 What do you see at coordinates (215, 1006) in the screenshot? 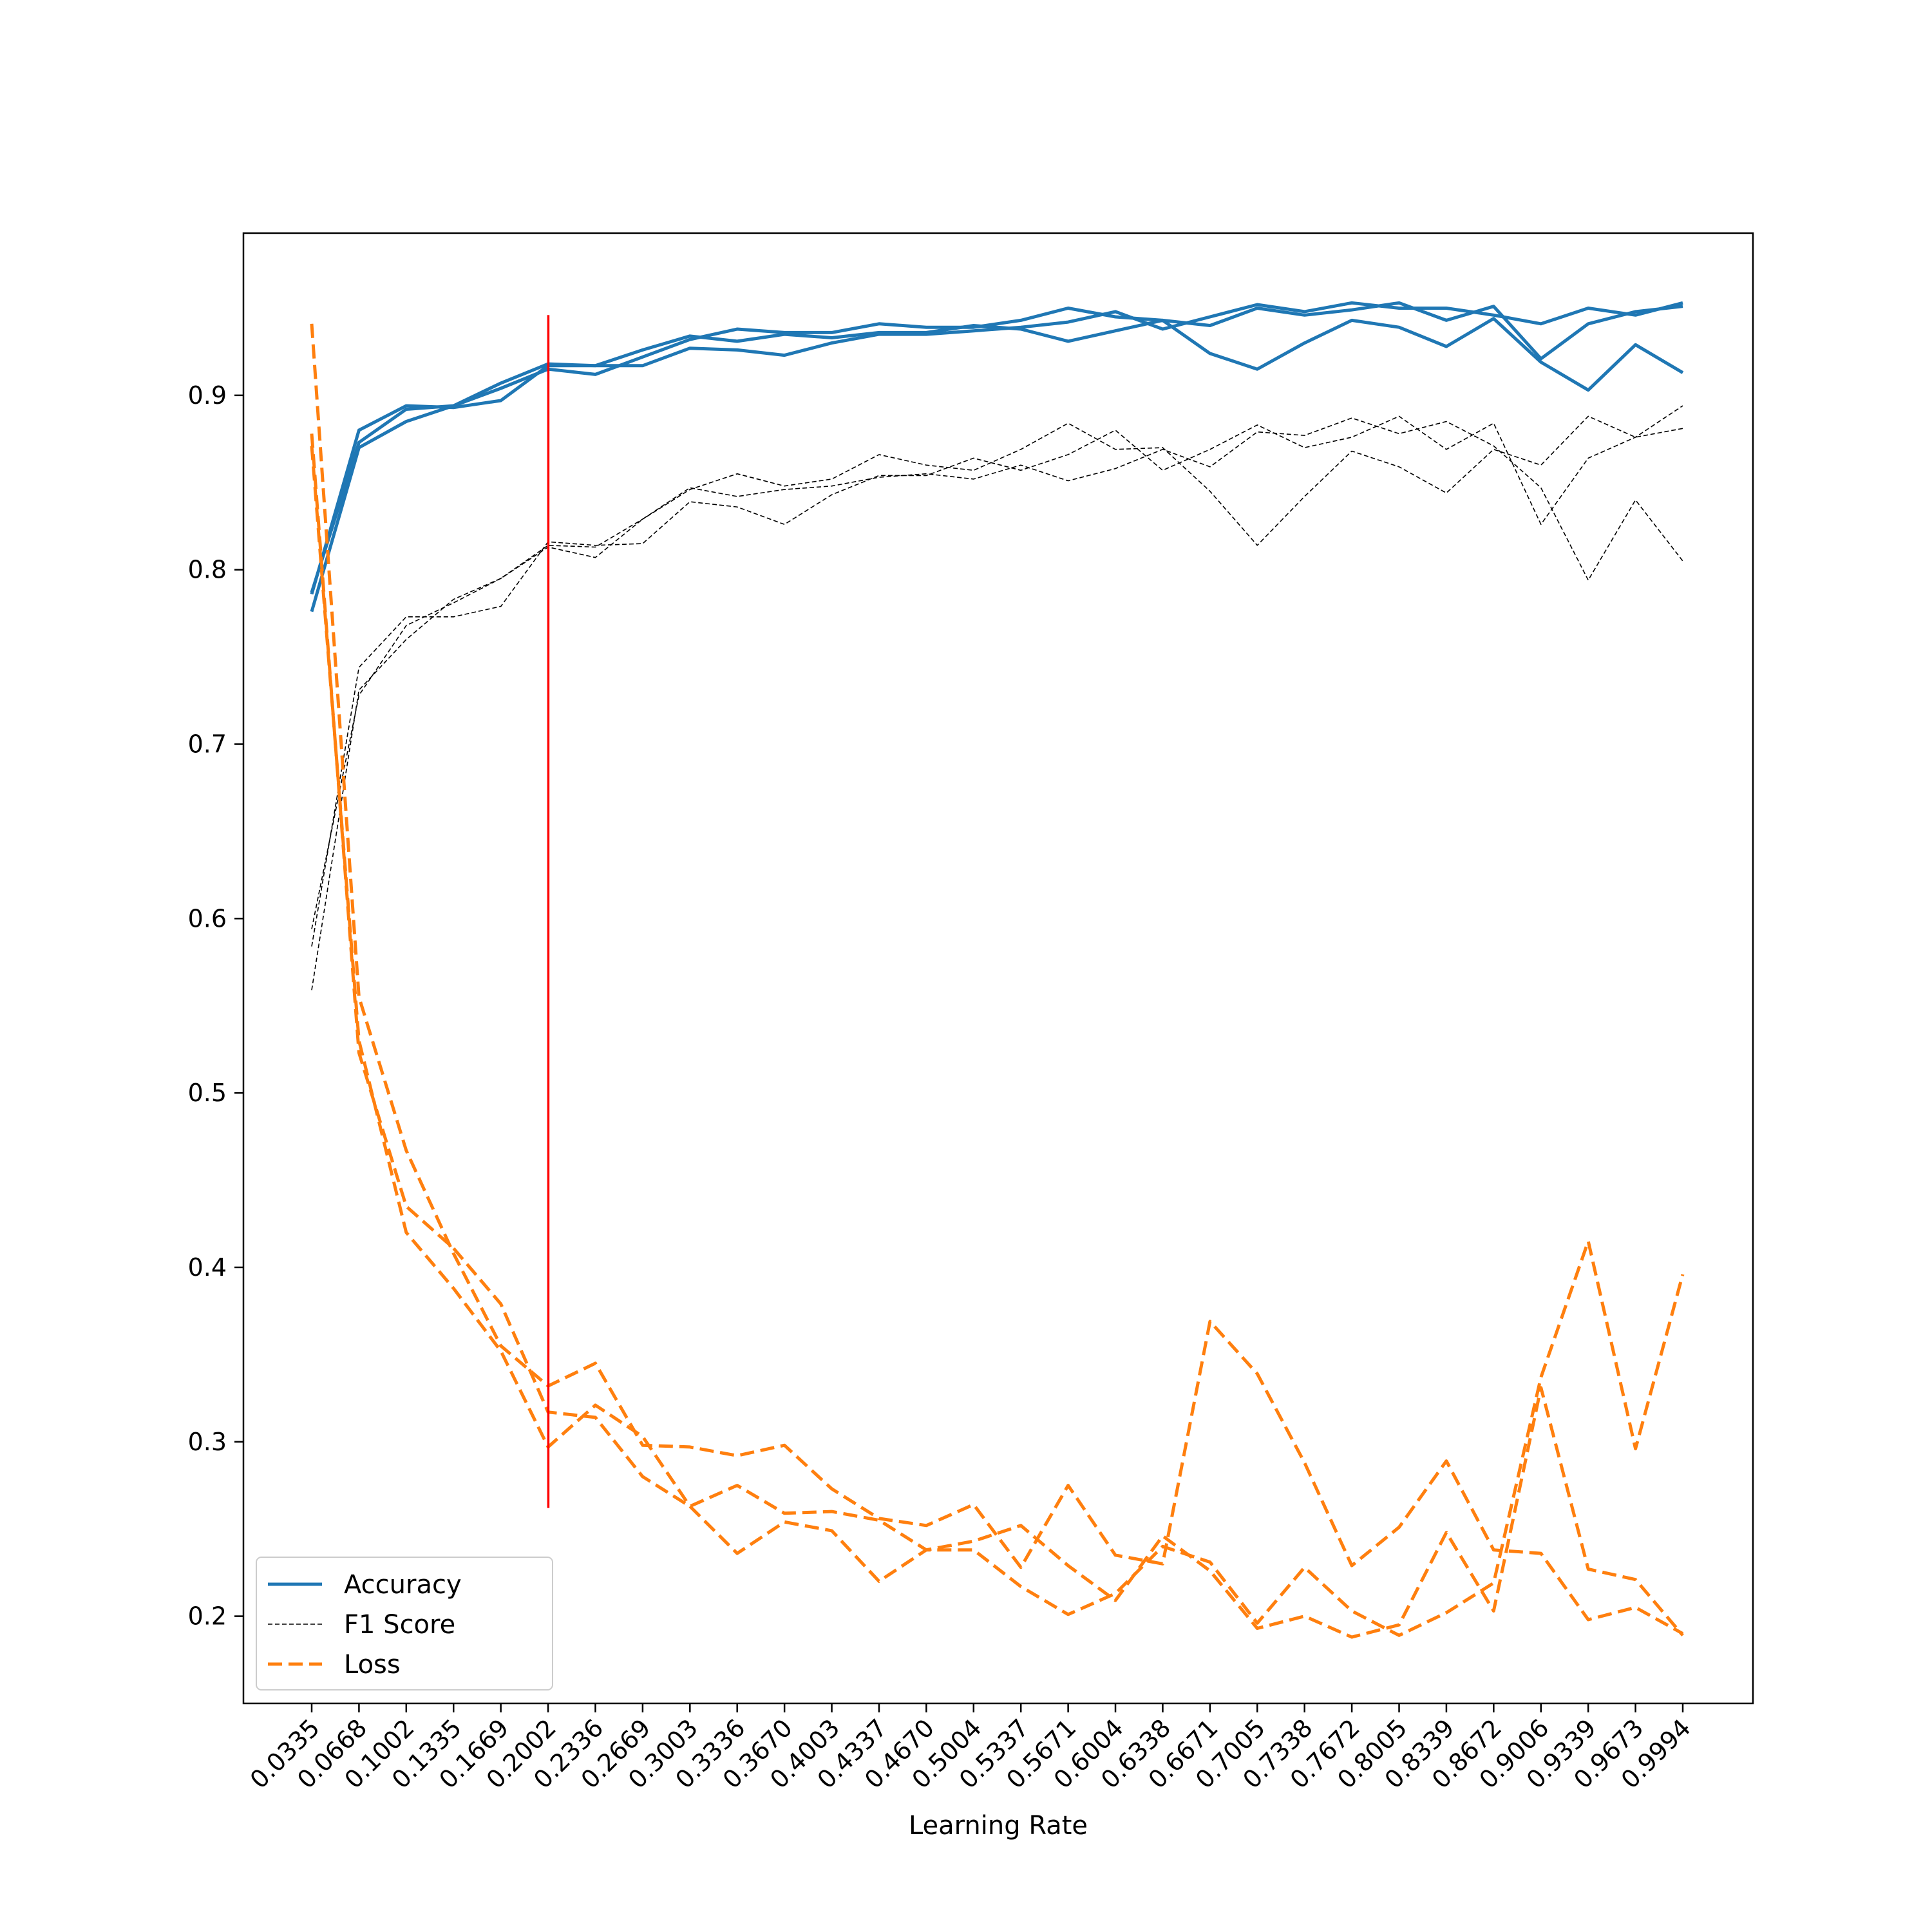
I see `y-axis: 0.2 0.3 0.4 0.5 0.6 0.7 0.8 0.9` at bounding box center [215, 1006].